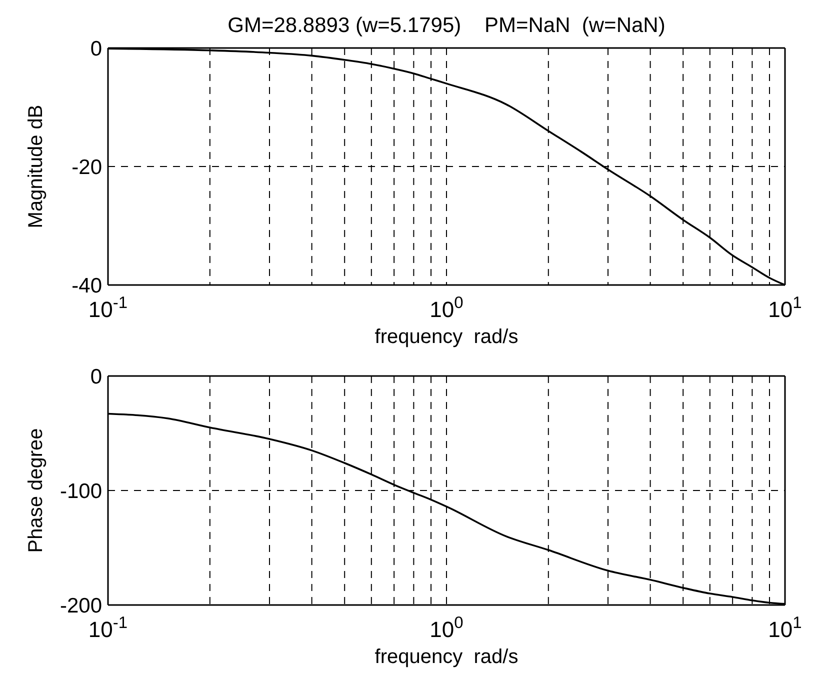 The image size is (818, 690). I want to click on y-axis-title: Magnitude dB, so click(36, 166).